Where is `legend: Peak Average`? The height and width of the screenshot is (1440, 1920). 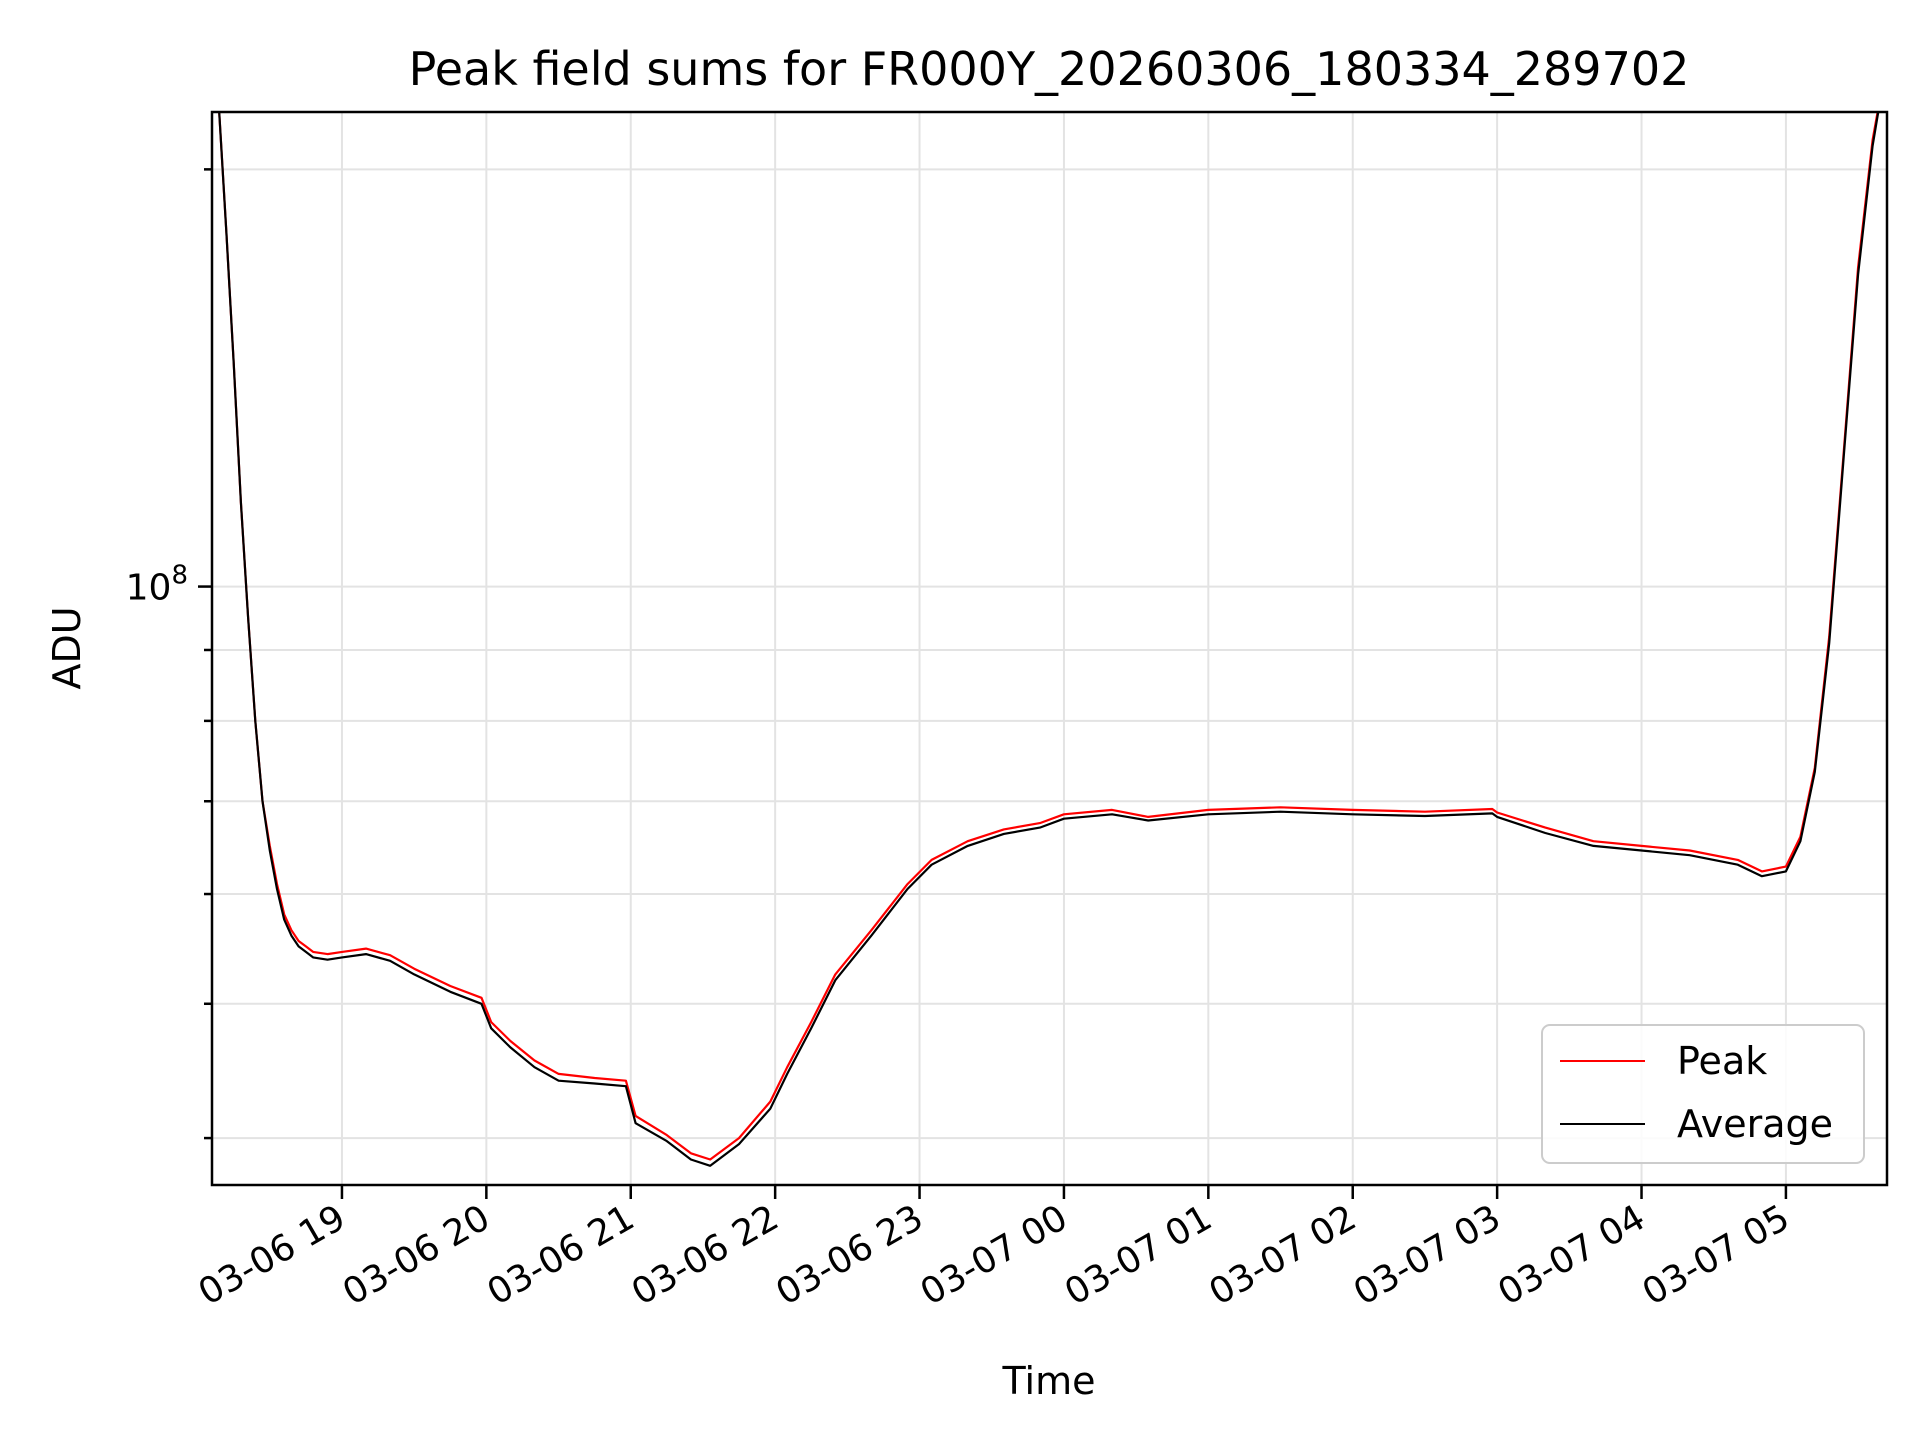 legend: Peak Average is located at coordinates (1703, 1094).